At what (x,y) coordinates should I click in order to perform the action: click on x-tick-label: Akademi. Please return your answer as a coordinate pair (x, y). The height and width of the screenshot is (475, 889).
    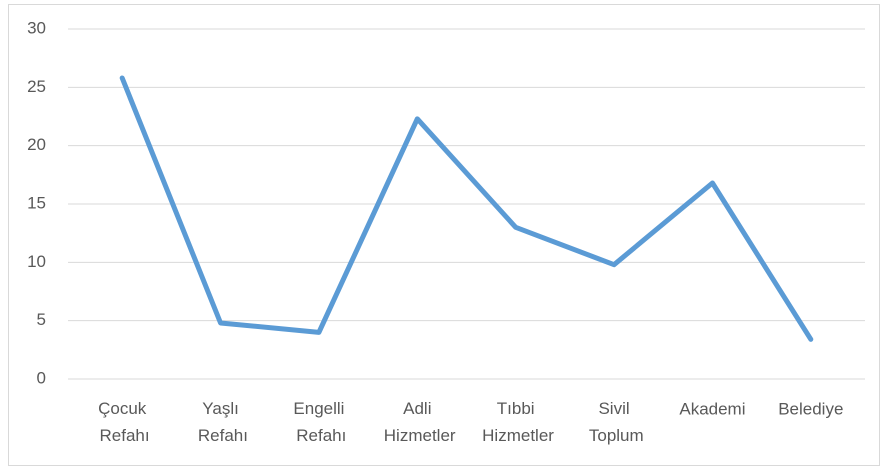
    Looking at the image, I should click on (712, 408).